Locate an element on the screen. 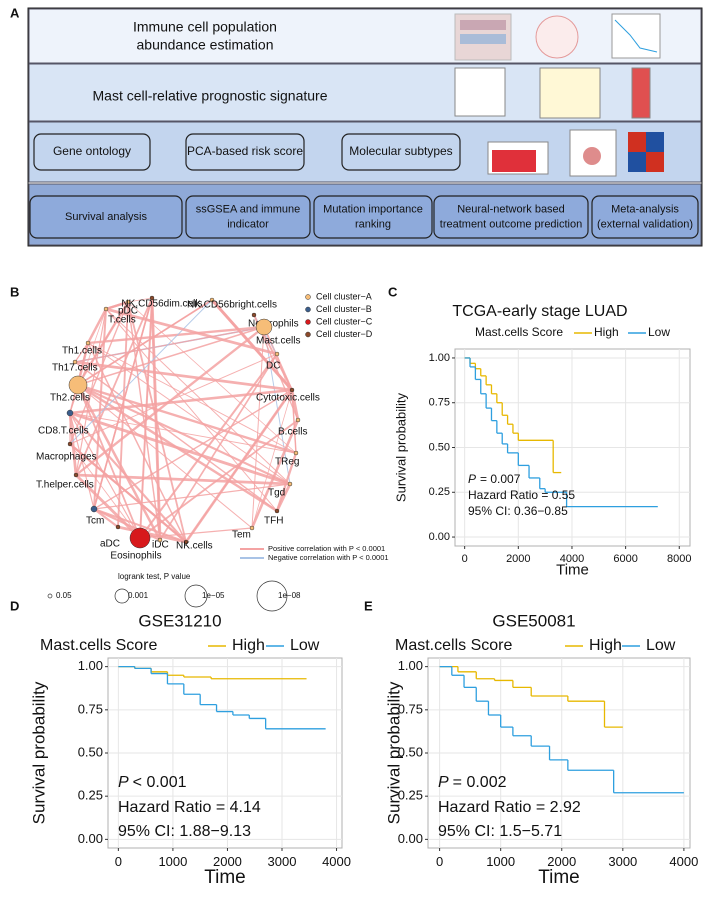 Image resolution: width=709 pixels, height=908 pixels. node-label: pDC is located at coordinates (128, 311).